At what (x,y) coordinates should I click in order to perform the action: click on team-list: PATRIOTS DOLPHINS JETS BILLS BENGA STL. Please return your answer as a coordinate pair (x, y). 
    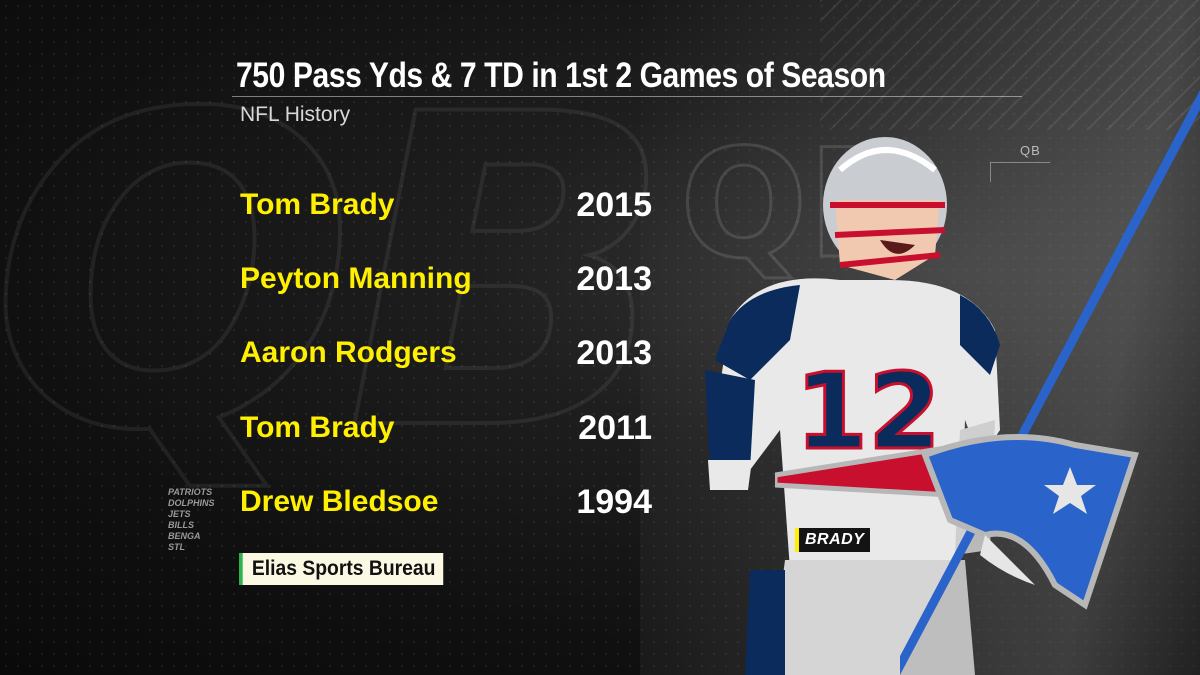
    Looking at the image, I should click on (191, 520).